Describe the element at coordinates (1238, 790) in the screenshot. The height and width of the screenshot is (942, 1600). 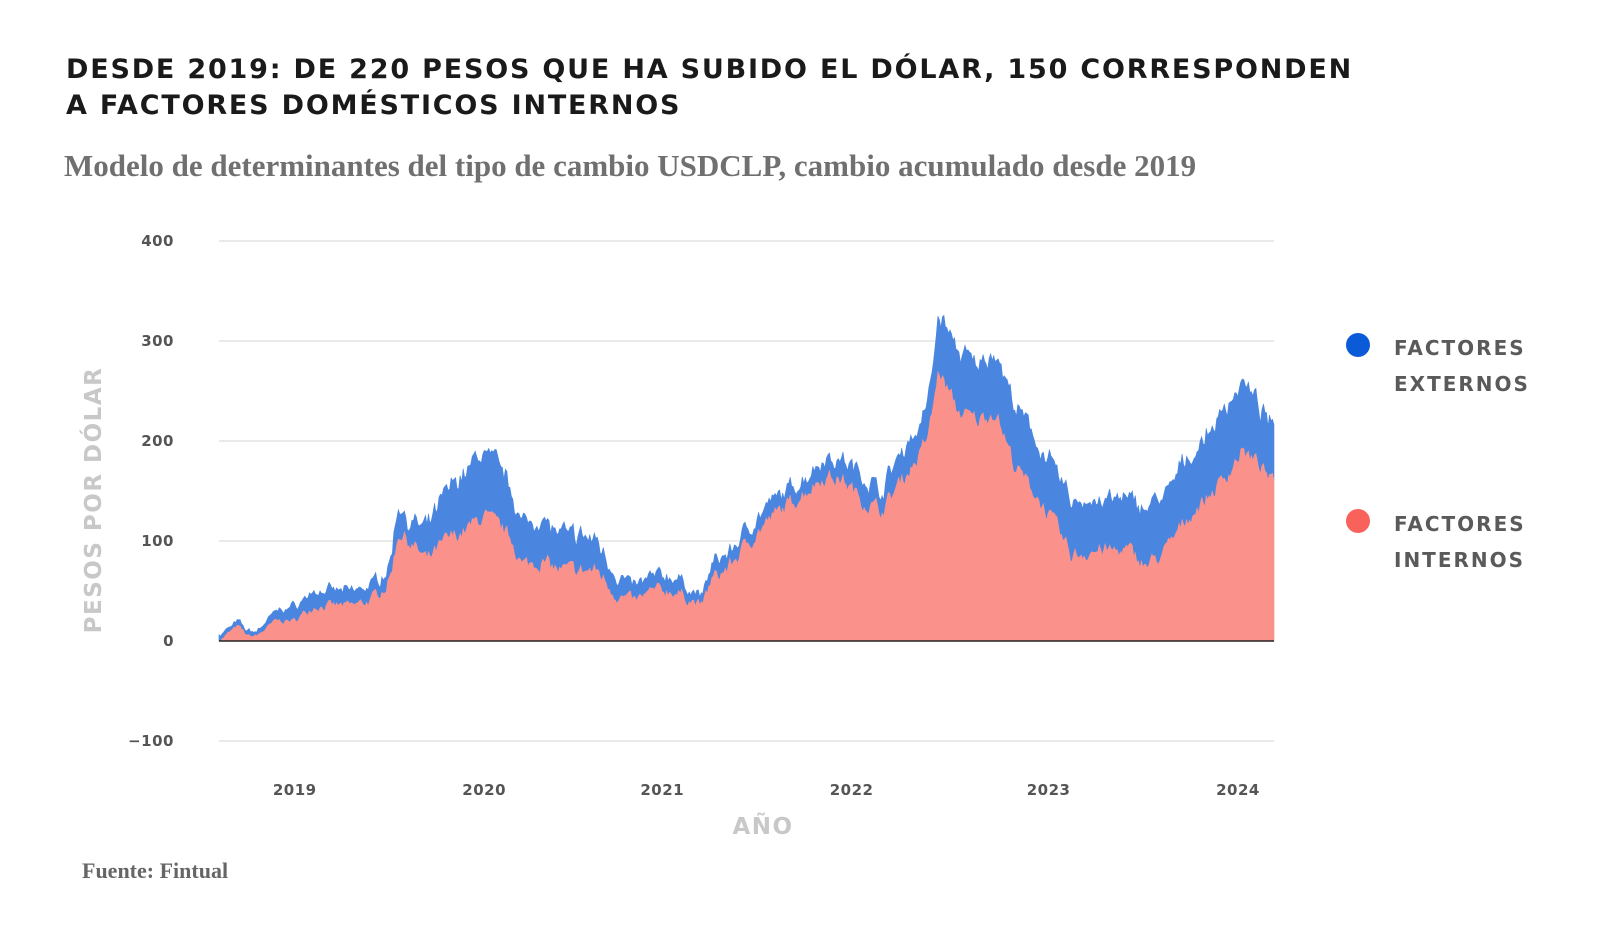
I see `x-tick-label: 2024` at that location.